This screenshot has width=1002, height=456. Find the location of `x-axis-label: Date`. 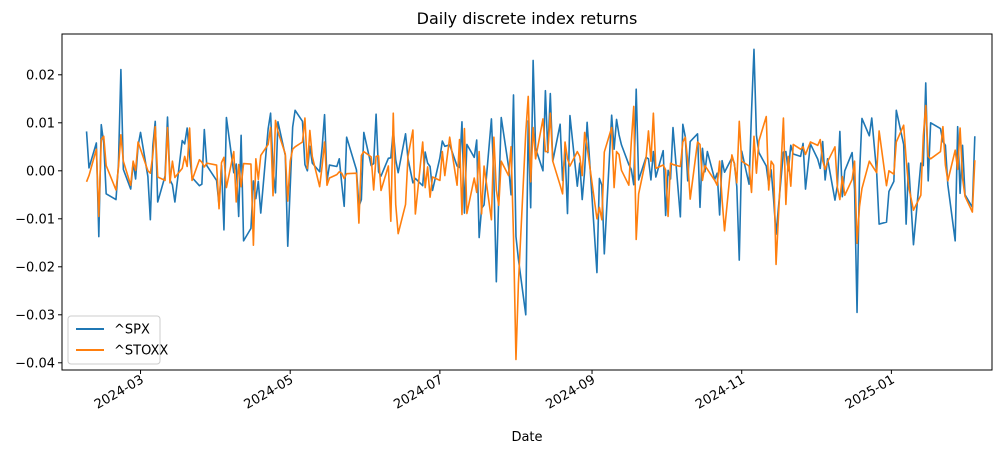

x-axis-label: Date is located at coordinates (526, 437).